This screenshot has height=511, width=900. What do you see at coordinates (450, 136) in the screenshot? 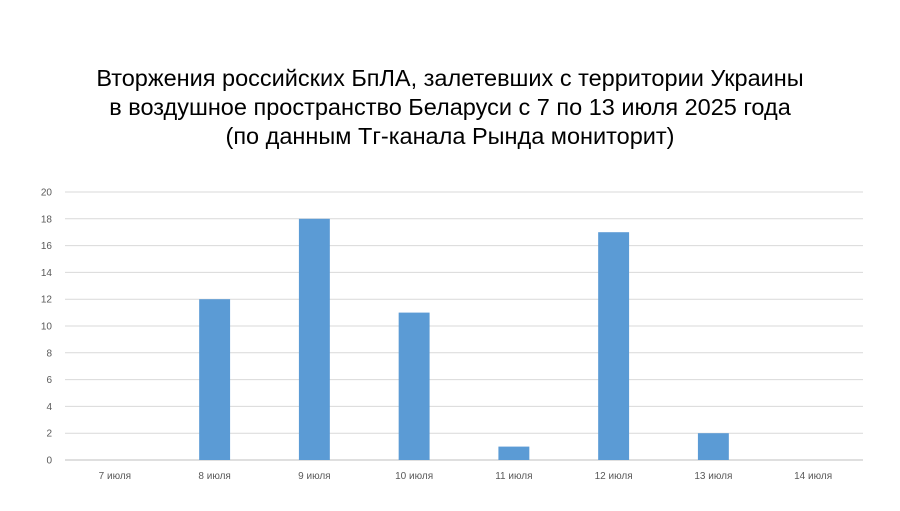
I see `chart-title-line-3: (по данным Тг-канала Рында мониторит)` at bounding box center [450, 136].